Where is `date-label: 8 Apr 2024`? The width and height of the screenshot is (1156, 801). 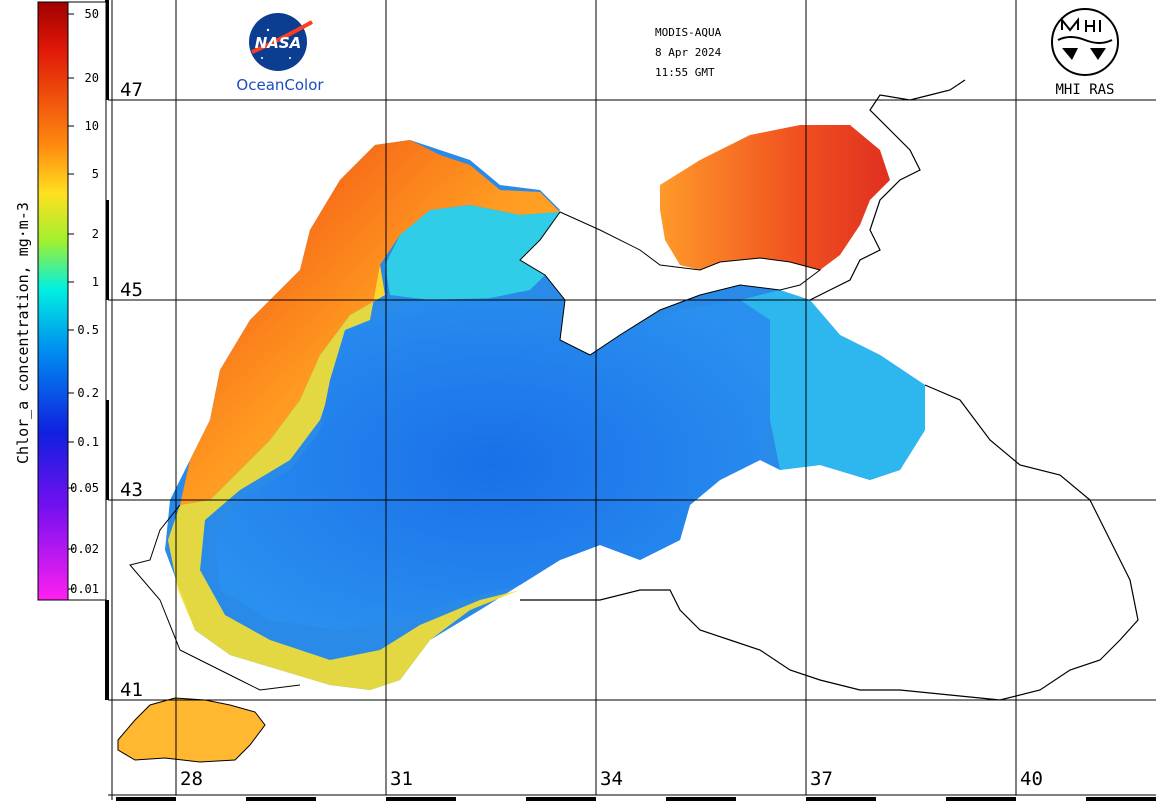 date-label: 8 Apr 2024 is located at coordinates (688, 52).